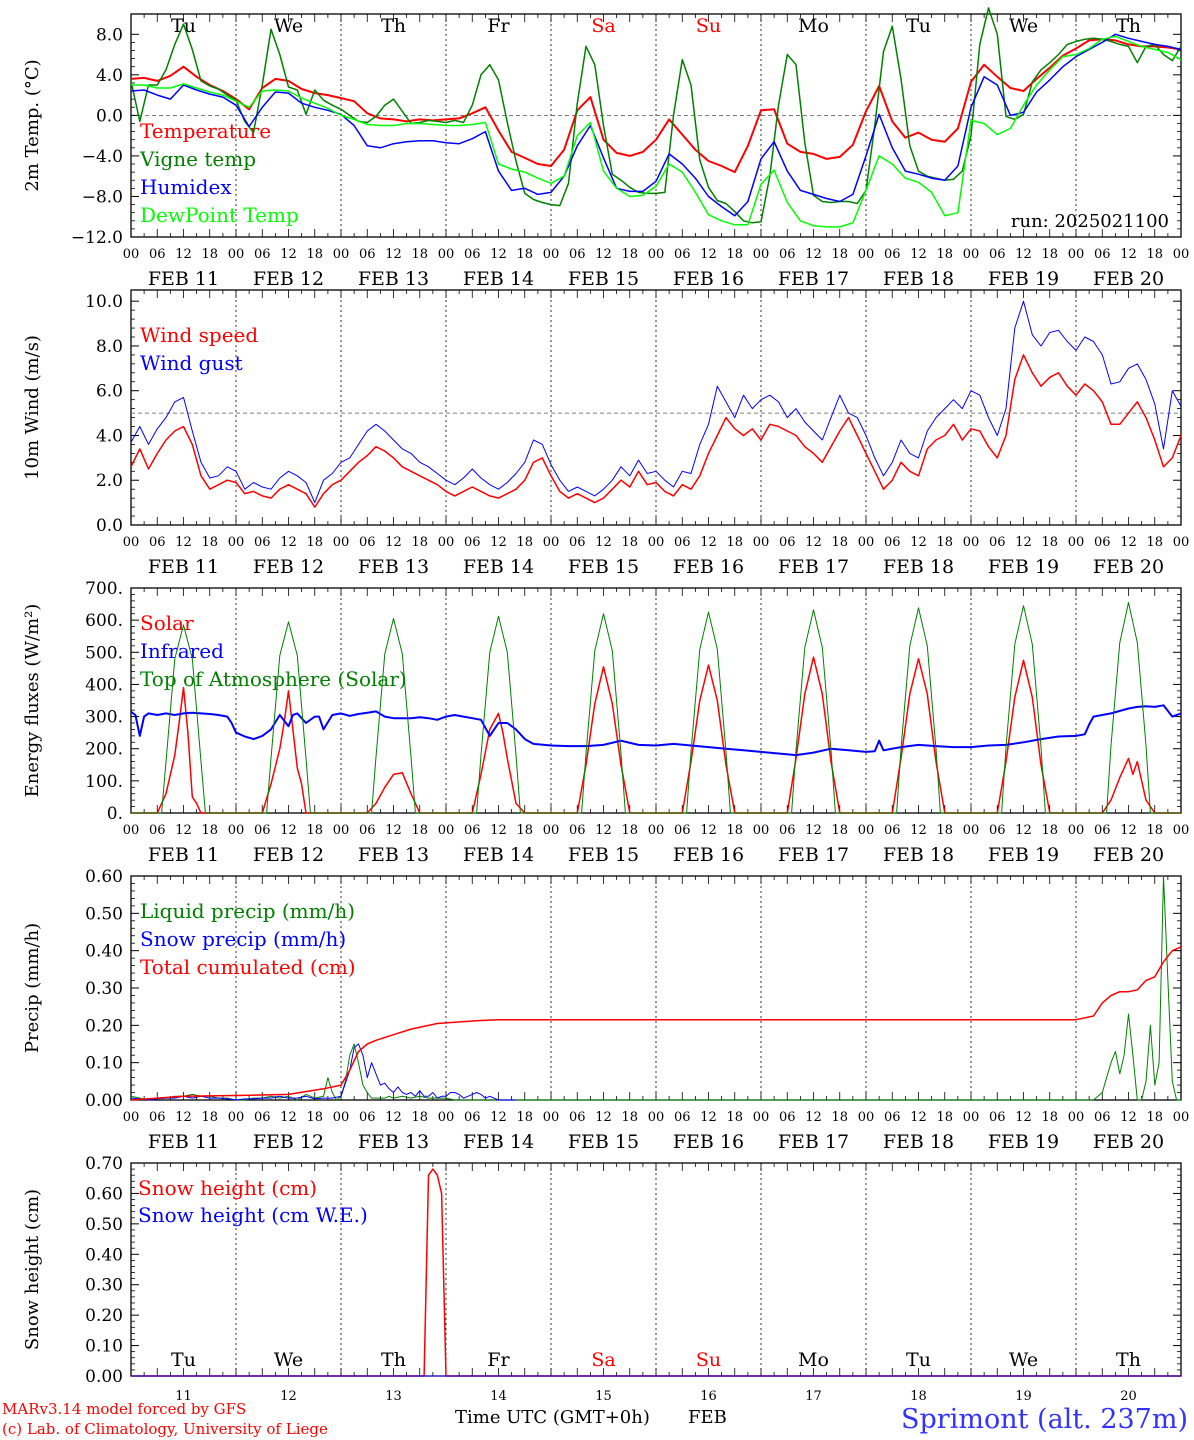 This screenshot has width=1194, height=1440. Describe the element at coordinates (183, 1360) in the screenshot. I see `snow-weekday-label: Tu` at that location.